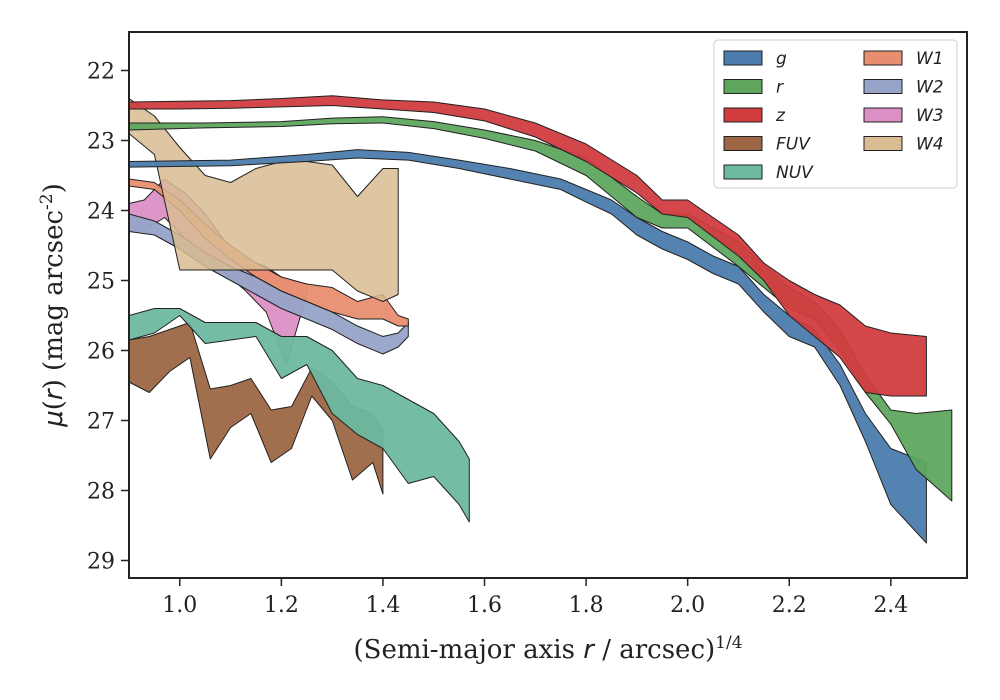 The height and width of the screenshot is (700, 1000). What do you see at coordinates (795, 173) in the screenshot?
I see `legend-label: NUV` at bounding box center [795, 173].